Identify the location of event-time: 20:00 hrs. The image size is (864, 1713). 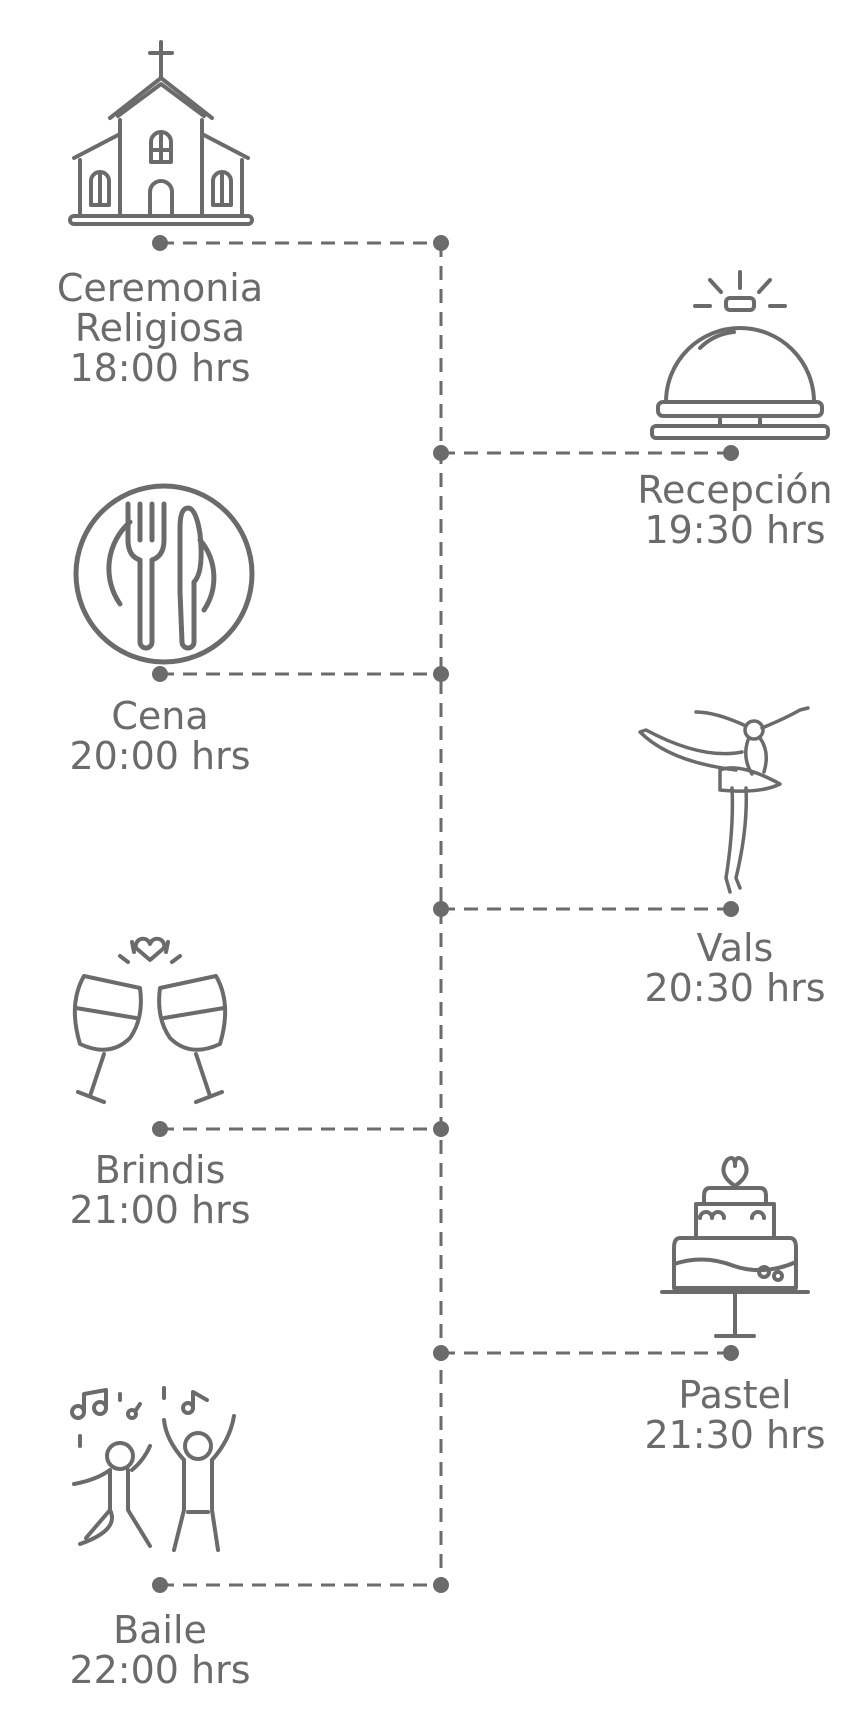
(160, 756).